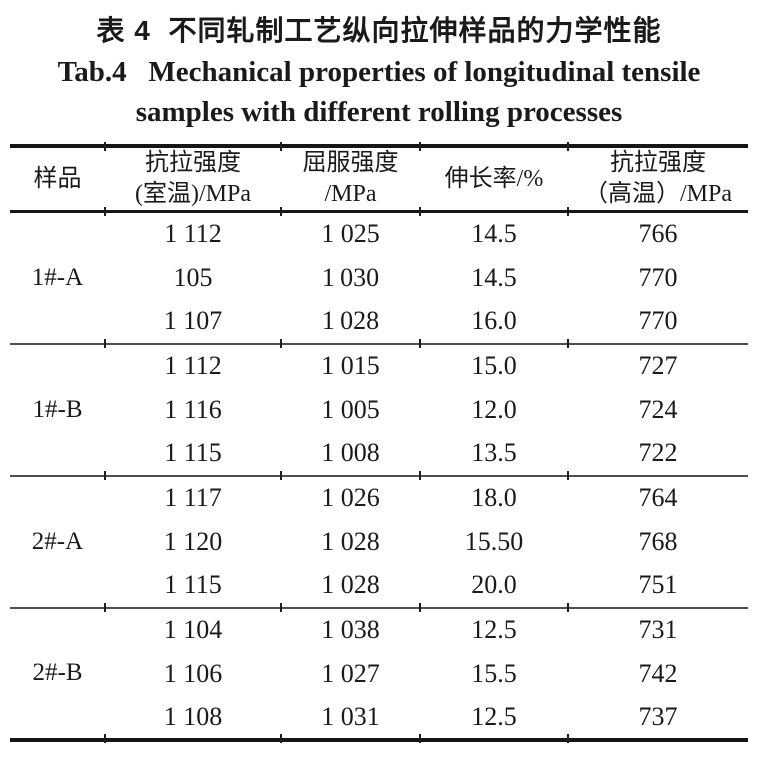 This screenshot has height=764, width=758. What do you see at coordinates (350, 234) in the screenshot?
I see `value-cell: 1 025` at bounding box center [350, 234].